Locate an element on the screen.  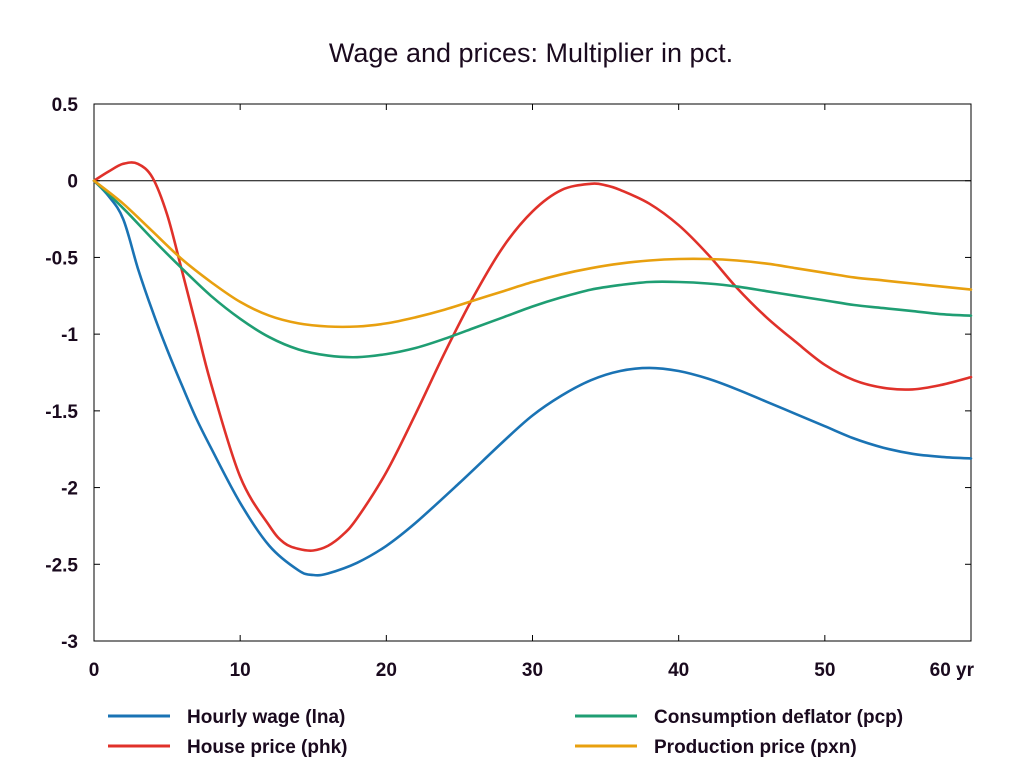
y-tick-label: -1.5 is located at coordinates (61, 412).